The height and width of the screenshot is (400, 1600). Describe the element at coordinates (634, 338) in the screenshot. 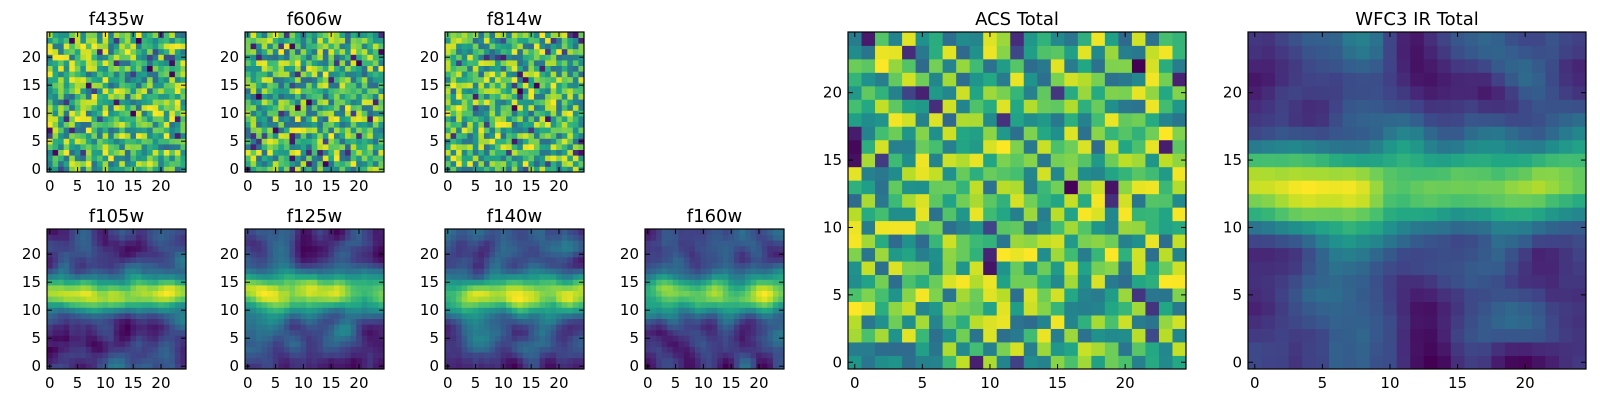

I see `y-tick-label: 5` at that location.